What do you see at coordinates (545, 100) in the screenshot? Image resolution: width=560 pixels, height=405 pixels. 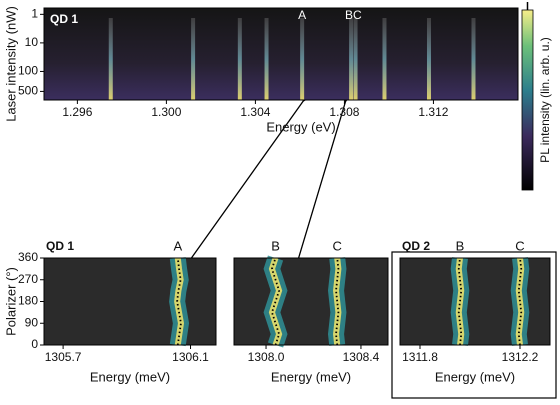 I see `colorbar-label: PL intensity (lin. arb. u.)` at bounding box center [545, 100].